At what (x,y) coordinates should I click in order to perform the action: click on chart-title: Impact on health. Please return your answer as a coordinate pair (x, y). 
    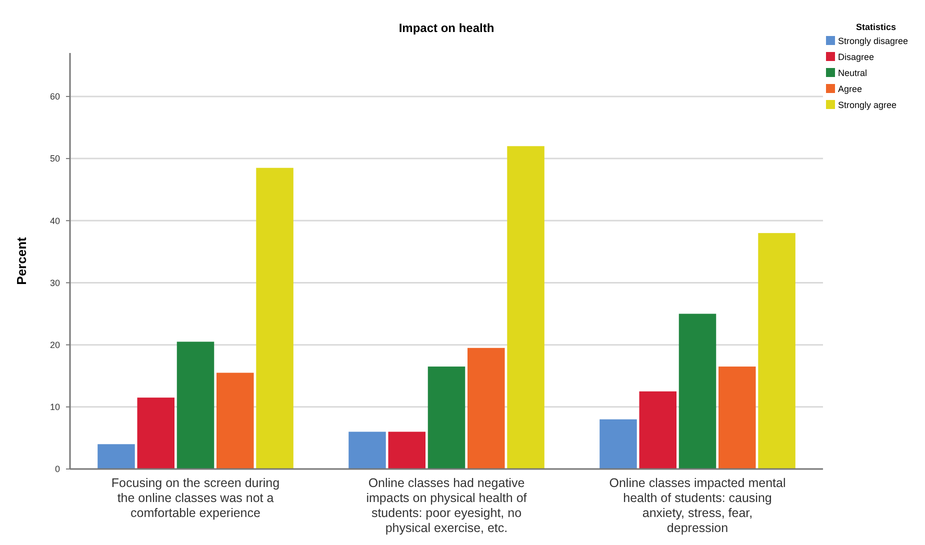
    Looking at the image, I should click on (446, 28).